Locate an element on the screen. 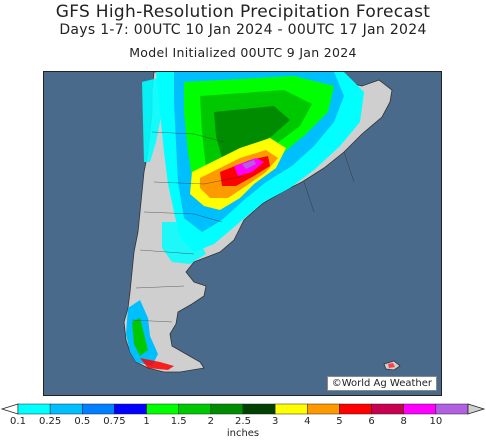 The image size is (486, 441). colorbar-tick-label: 0.1 is located at coordinates (18, 421).